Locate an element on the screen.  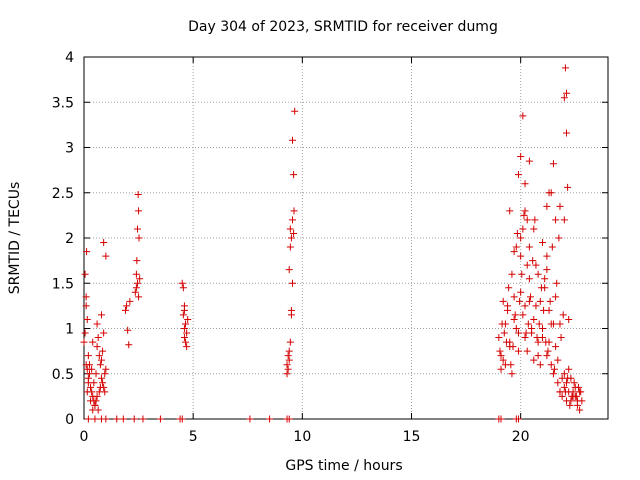
x-tick-label: 15 is located at coordinates (412, 437).